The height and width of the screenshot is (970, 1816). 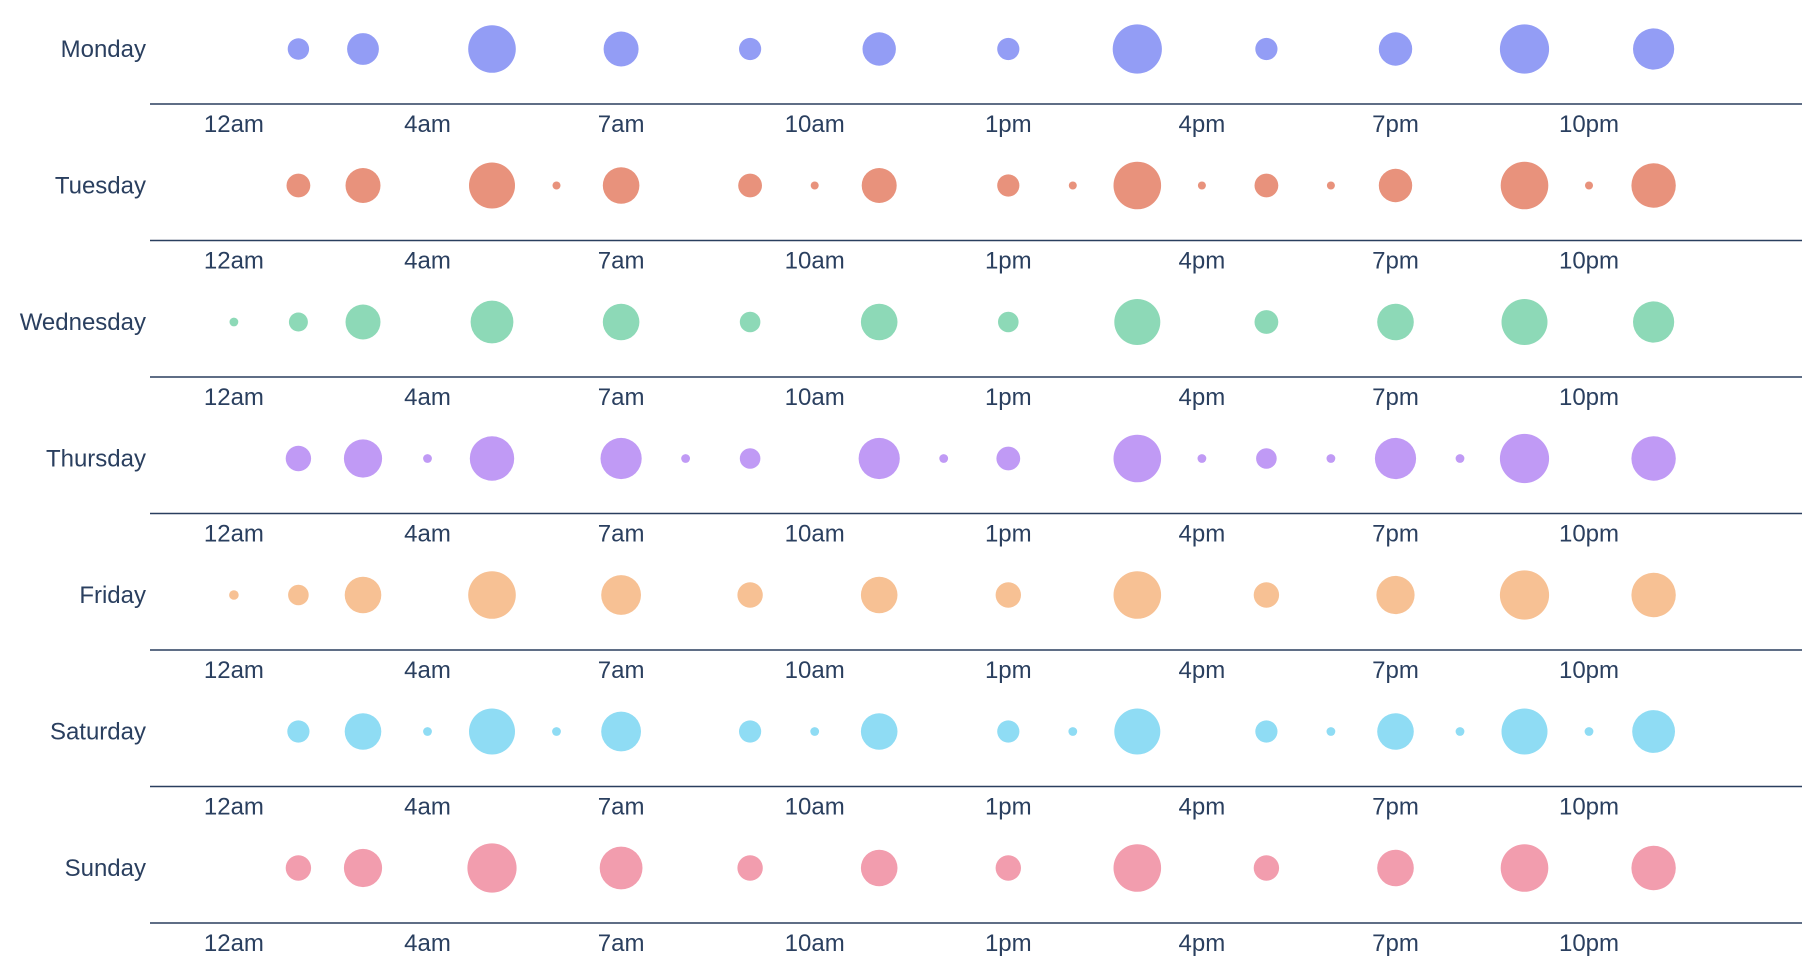 What do you see at coordinates (933, 900) in the screenshot?
I see `day-row-sunday: Sunday 12am 4am 7am 10am 1pm 4pm 7pm 10pm` at bounding box center [933, 900].